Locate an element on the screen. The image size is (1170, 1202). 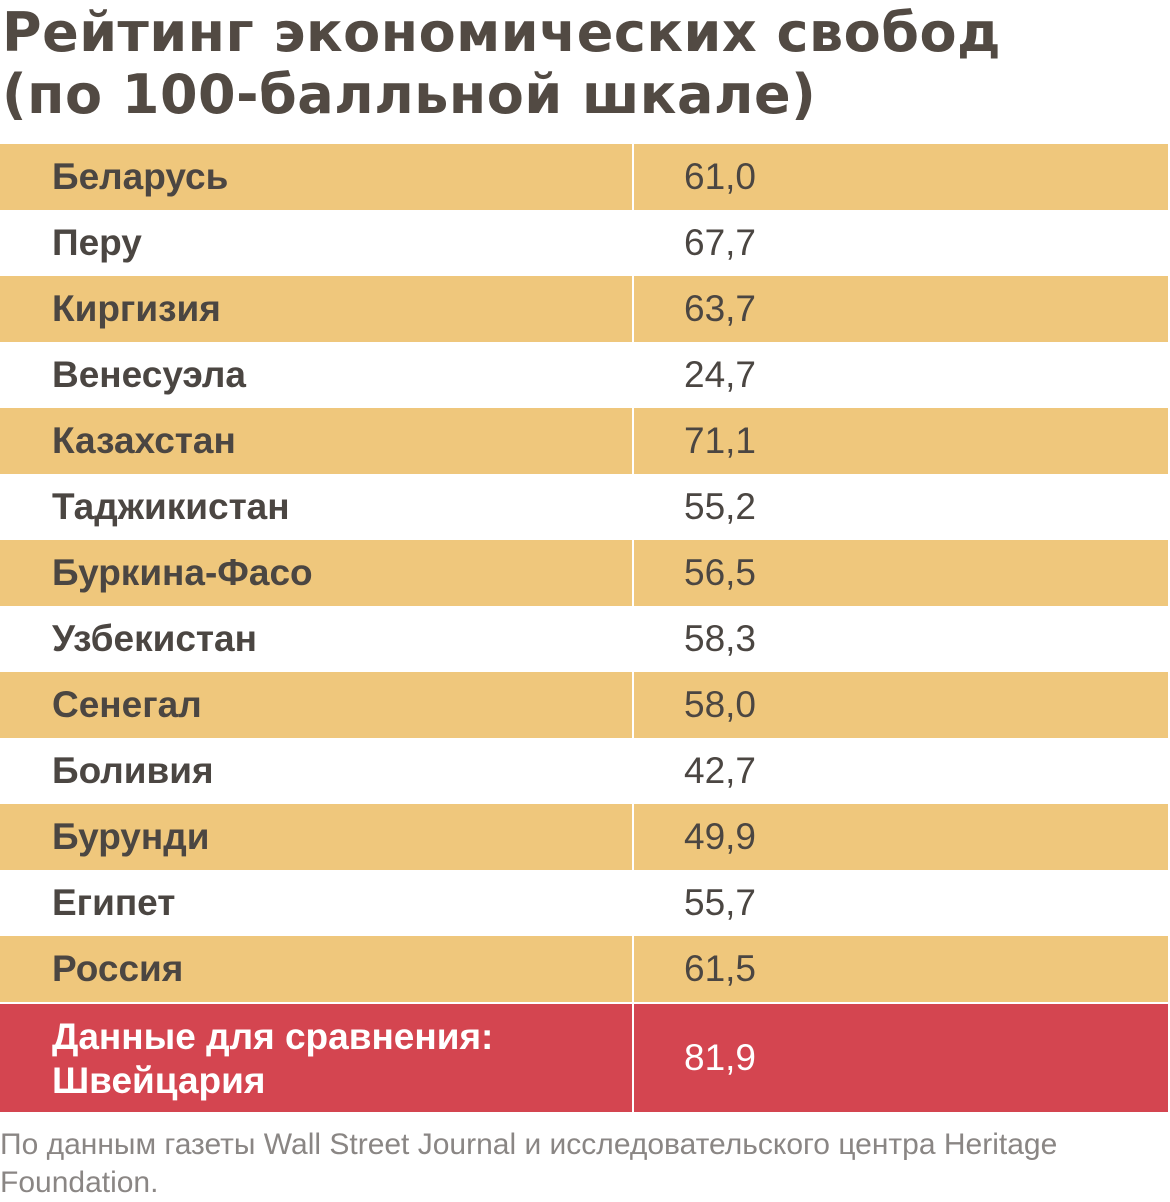
table-row: Беларусь 61,0 is located at coordinates (584, 177).